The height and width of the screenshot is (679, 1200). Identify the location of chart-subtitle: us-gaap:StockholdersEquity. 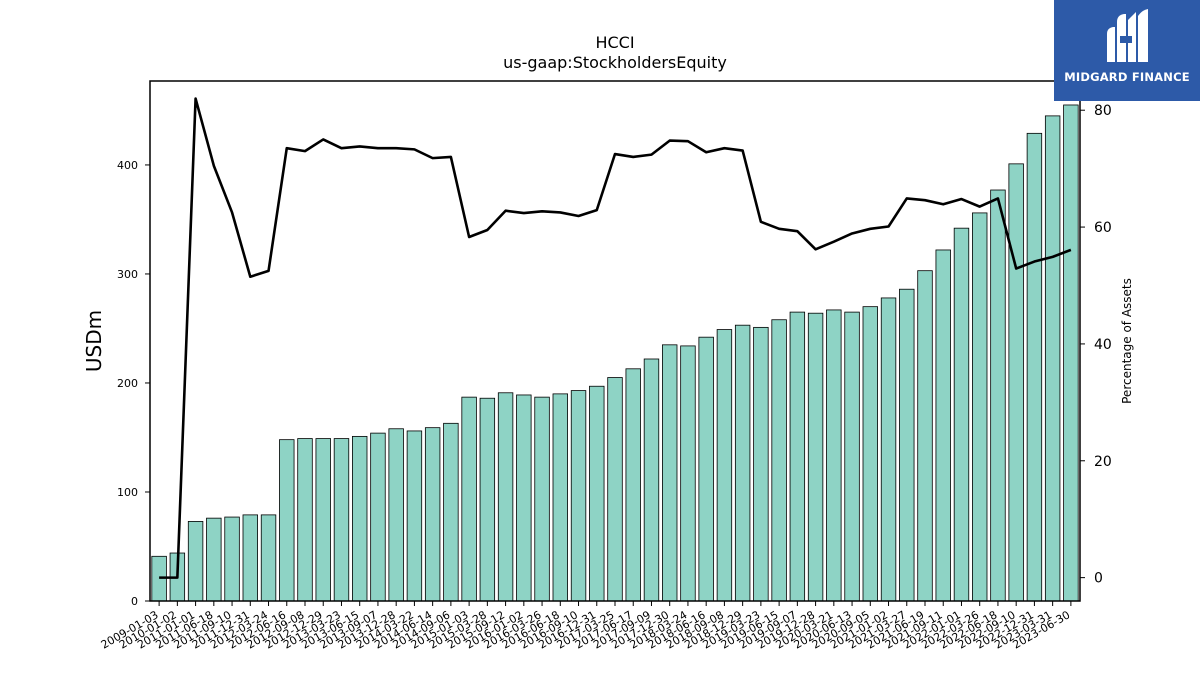
(615, 62).